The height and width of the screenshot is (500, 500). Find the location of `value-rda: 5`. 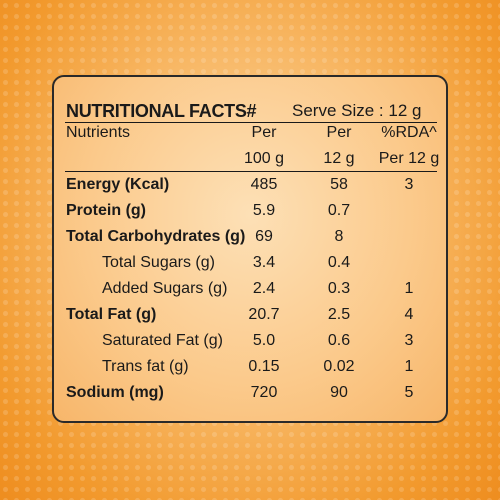

value-rda: 5 is located at coordinates (409, 392).